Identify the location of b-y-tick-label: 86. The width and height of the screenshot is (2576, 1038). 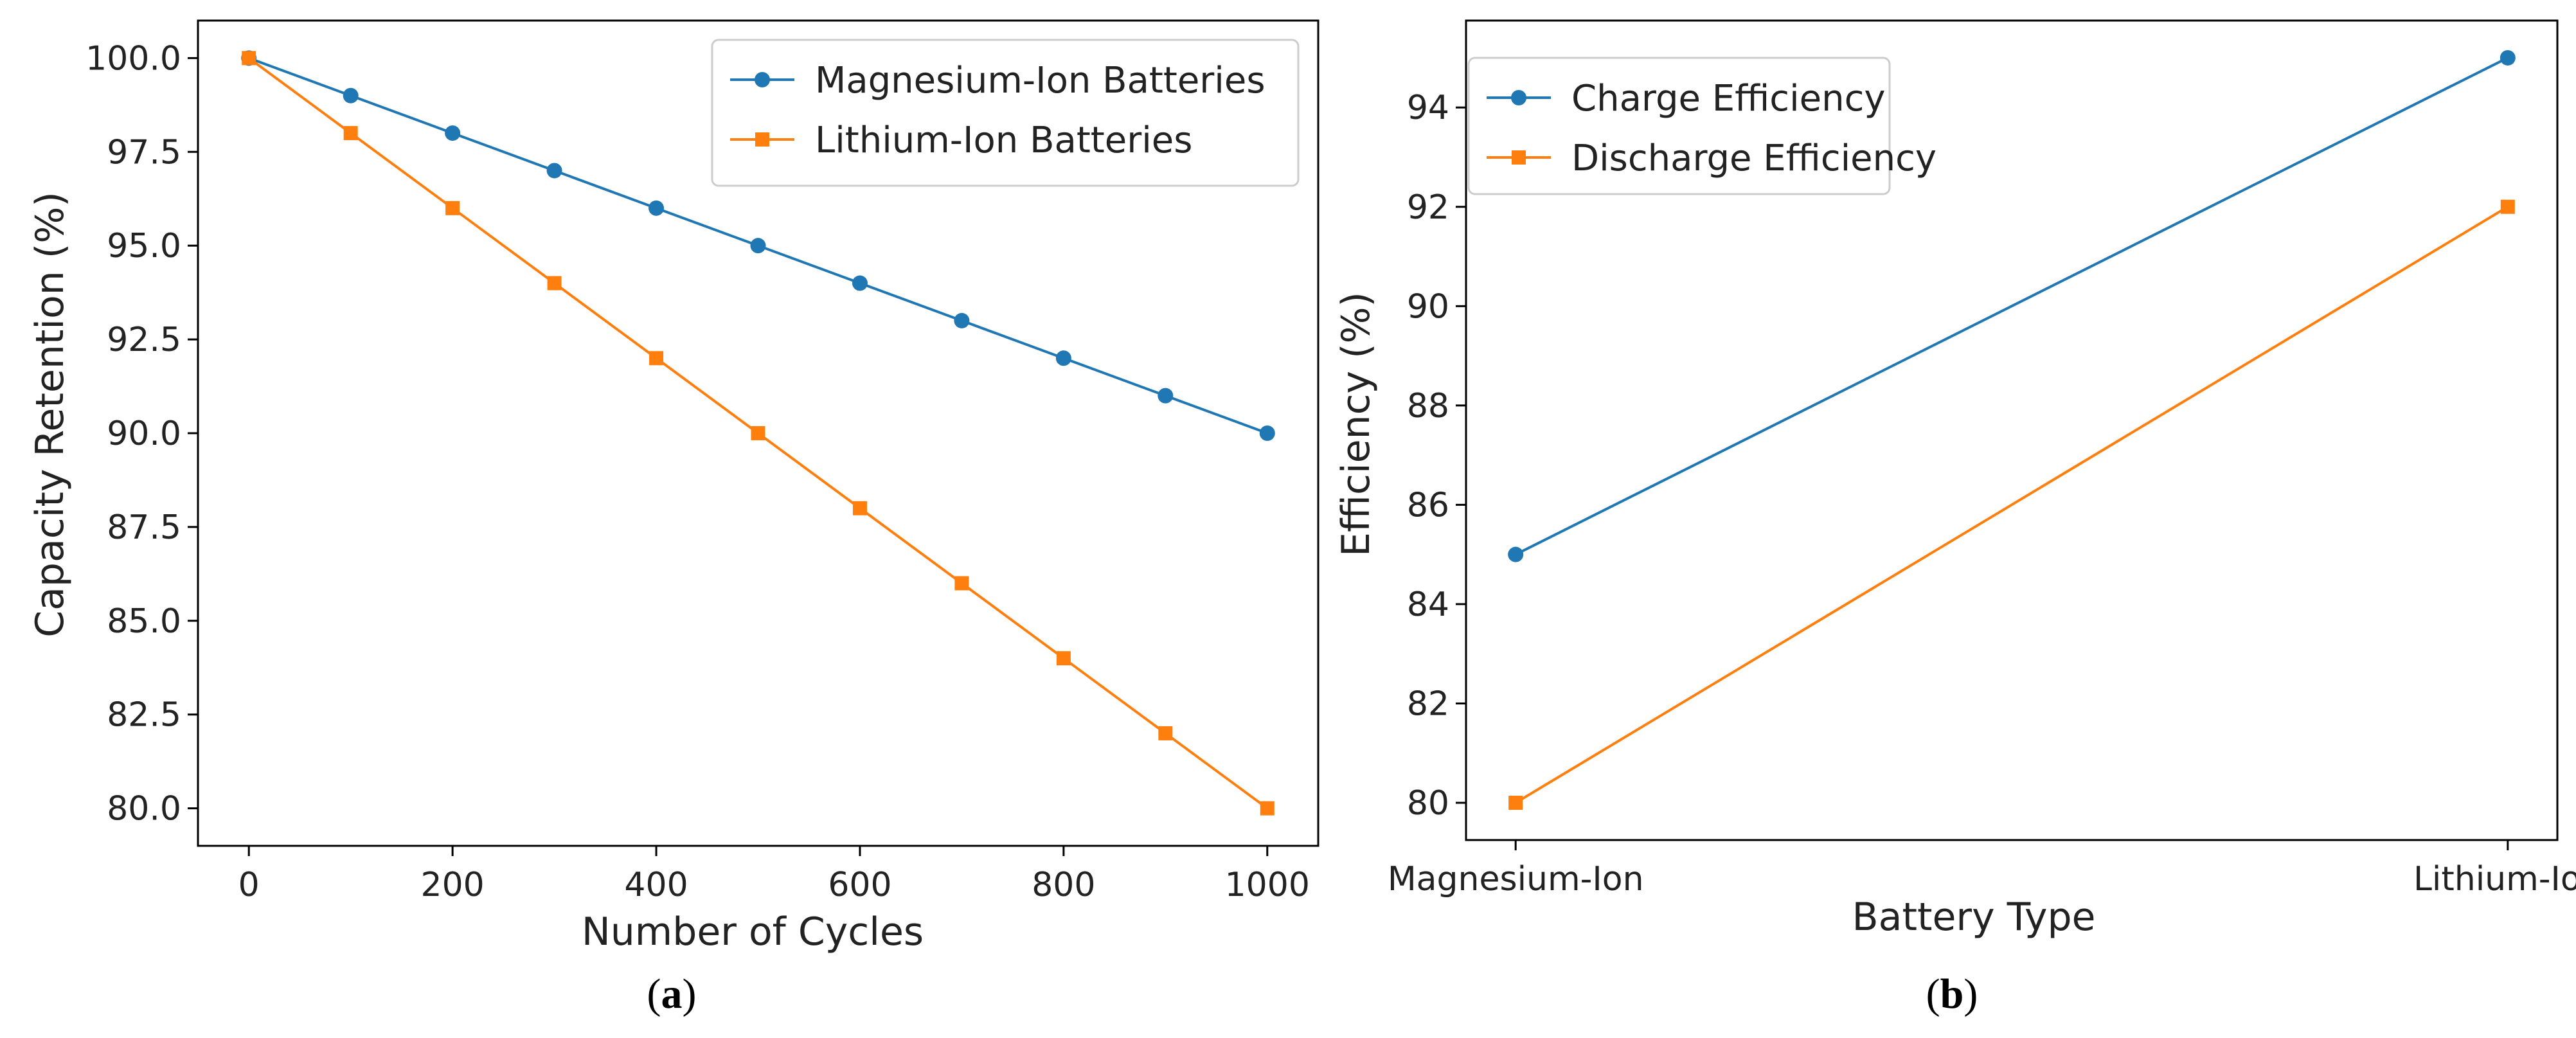
(1428, 505).